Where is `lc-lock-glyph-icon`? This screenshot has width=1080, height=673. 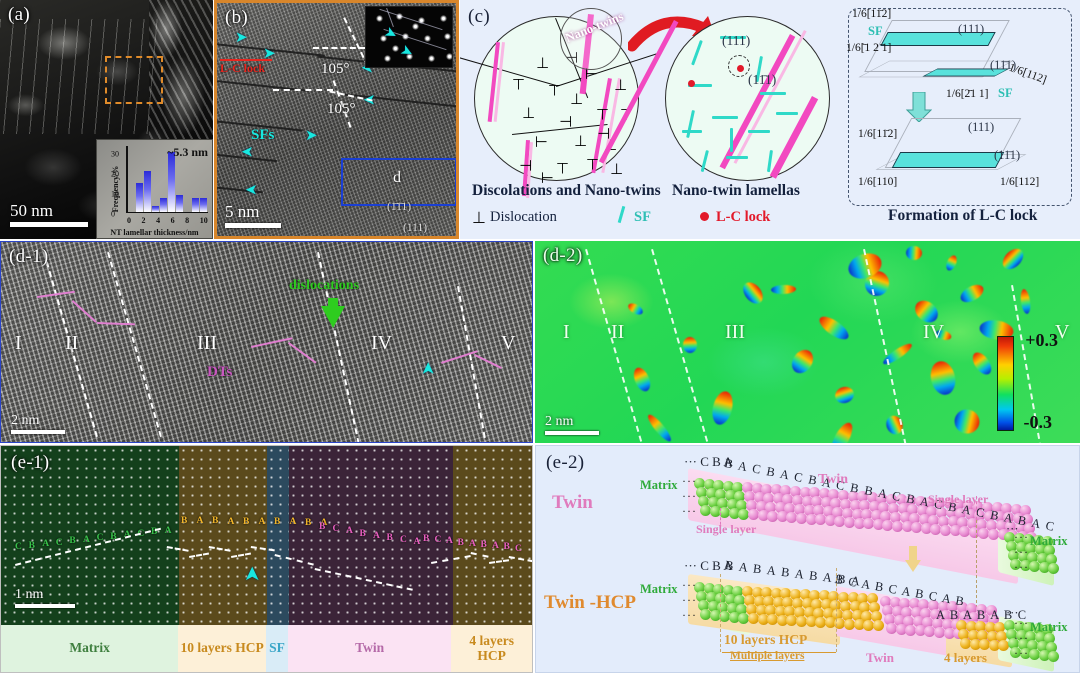
lc-lock-glyph-icon is located at coordinates (704, 216).